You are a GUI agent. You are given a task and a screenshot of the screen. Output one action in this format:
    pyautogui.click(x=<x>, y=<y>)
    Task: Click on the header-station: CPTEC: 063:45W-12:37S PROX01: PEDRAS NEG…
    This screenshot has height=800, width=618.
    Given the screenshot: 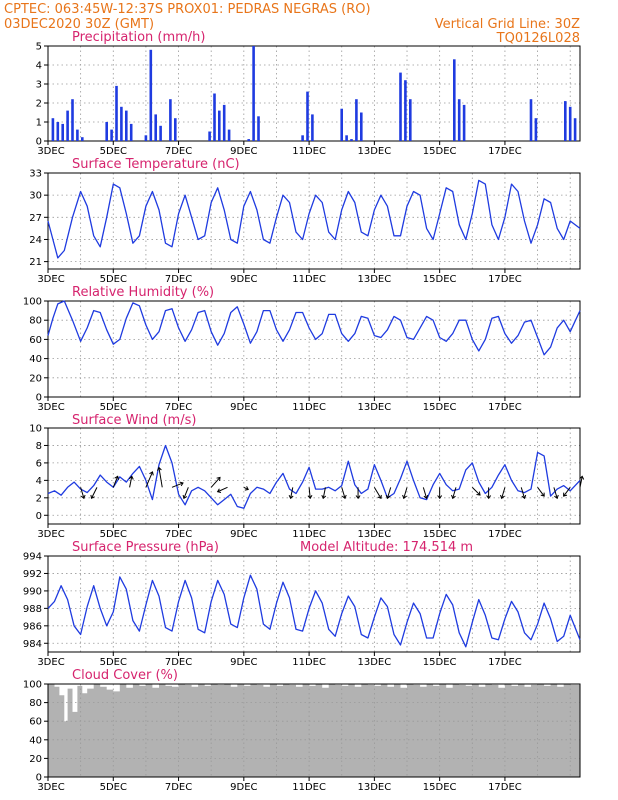 What is the action you would take?
    pyautogui.click(x=187, y=9)
    